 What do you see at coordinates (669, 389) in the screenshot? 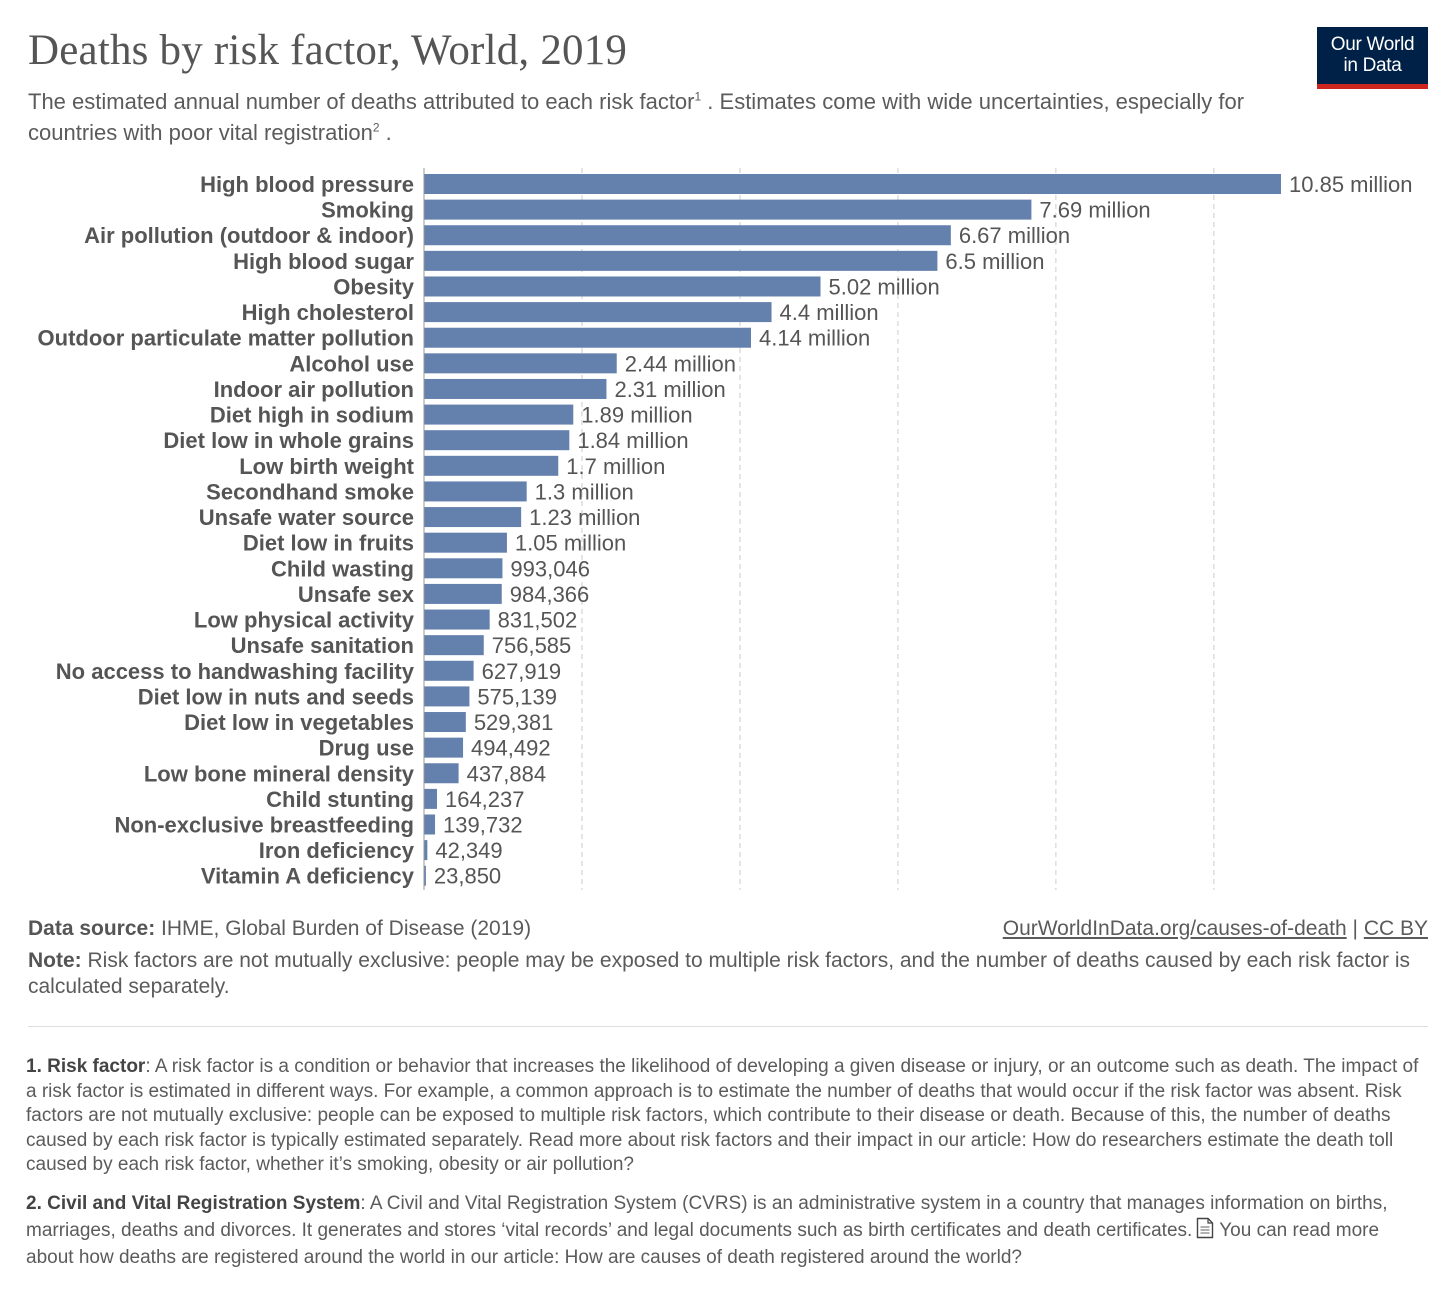
I see `value-label-8: 2.31 million` at bounding box center [669, 389].